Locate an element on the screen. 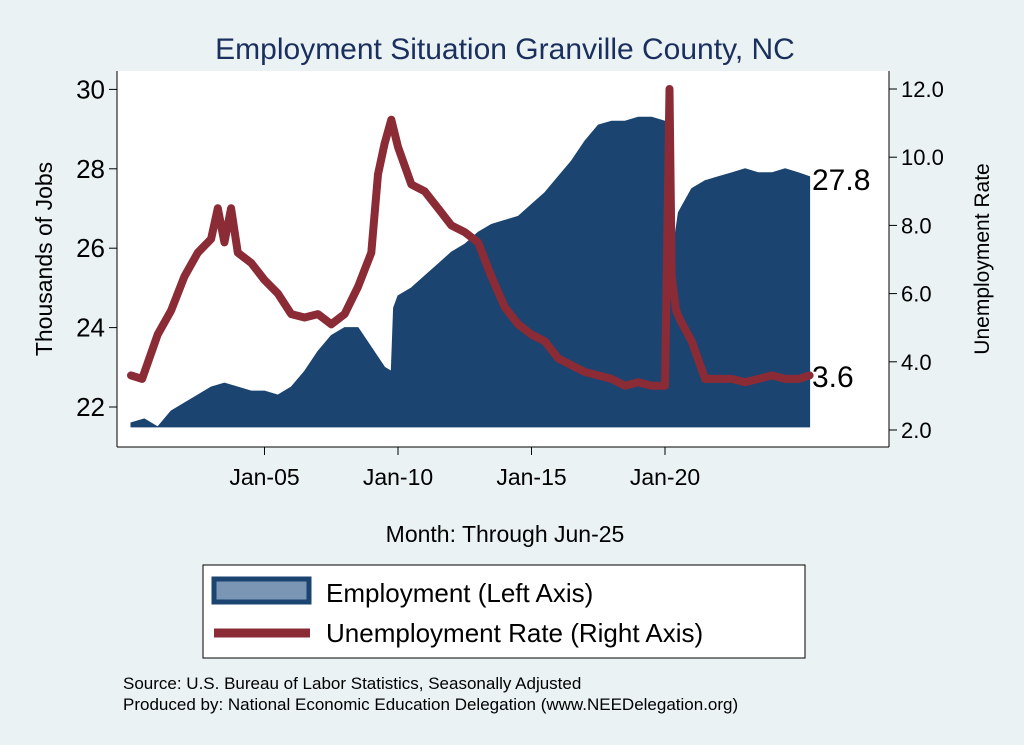 The width and height of the screenshot is (1024, 745). legend-employment-swatch is located at coordinates (261, 590).